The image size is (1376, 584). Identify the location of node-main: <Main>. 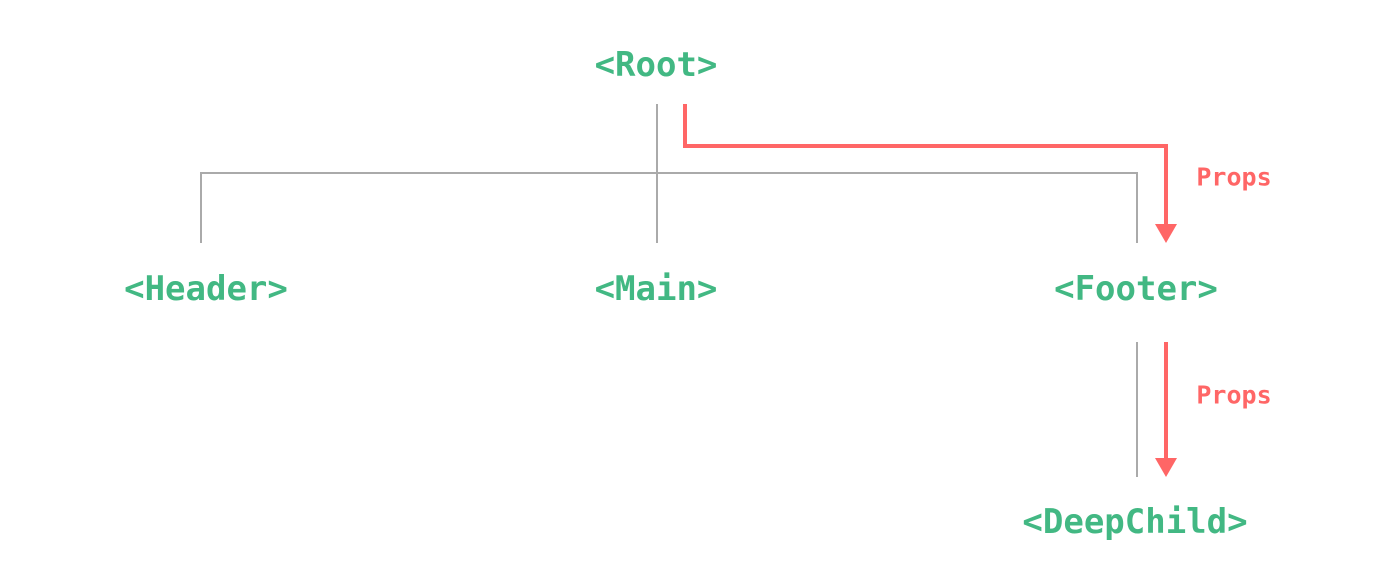
(656, 289).